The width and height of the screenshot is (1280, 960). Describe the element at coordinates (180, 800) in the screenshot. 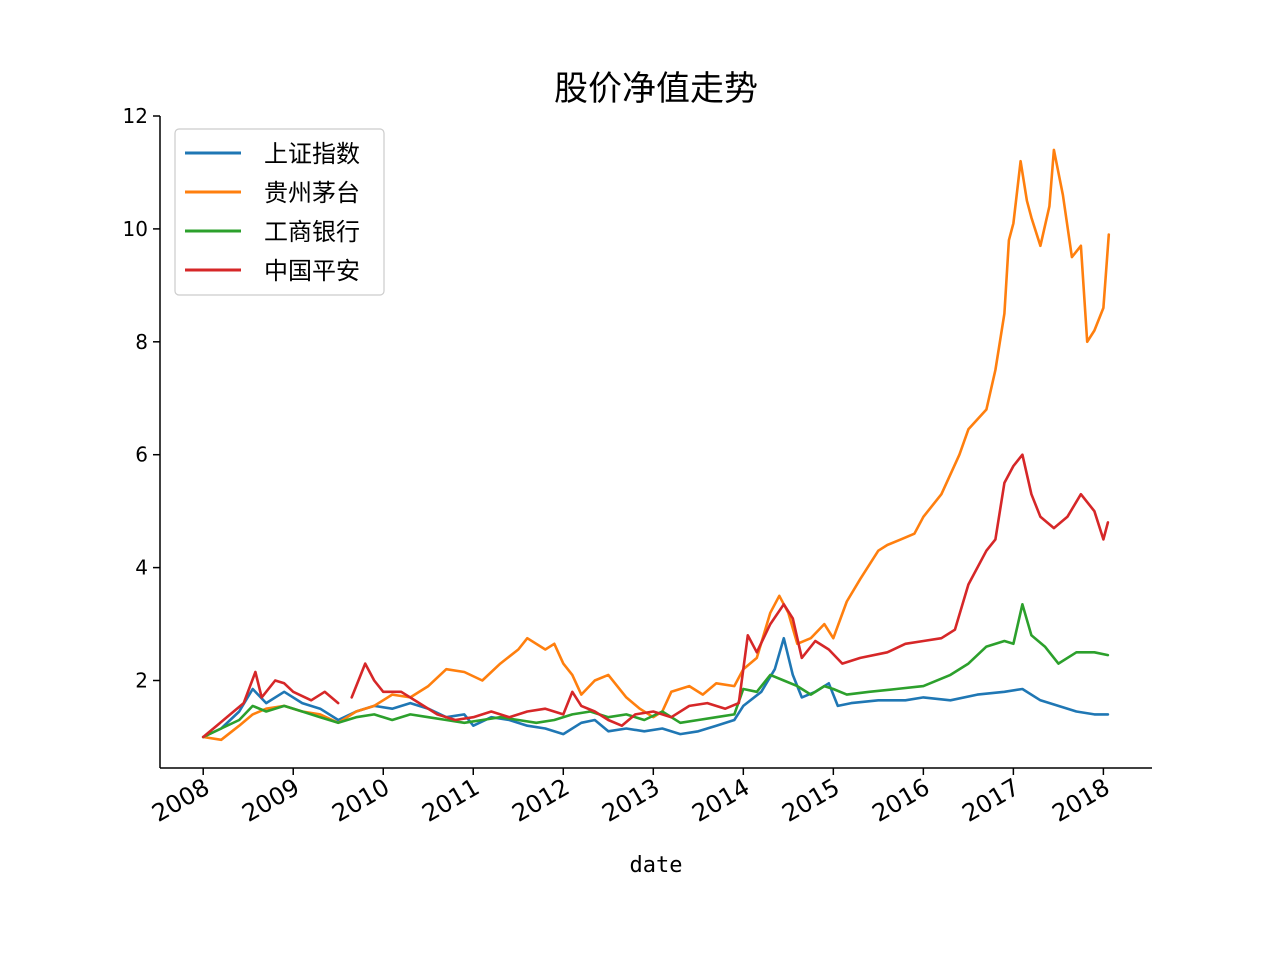

I see `x-tick-label: 2008` at that location.